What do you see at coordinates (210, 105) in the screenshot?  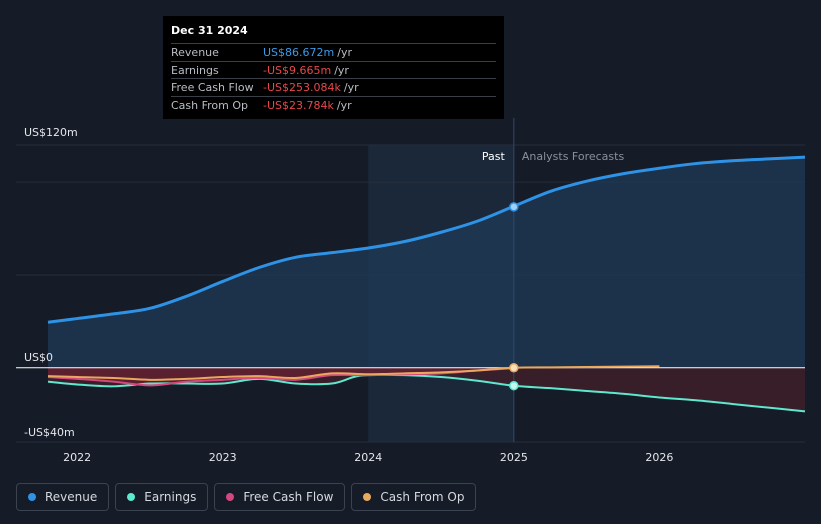 I see `tooltip-label: Cash From Op` at bounding box center [210, 105].